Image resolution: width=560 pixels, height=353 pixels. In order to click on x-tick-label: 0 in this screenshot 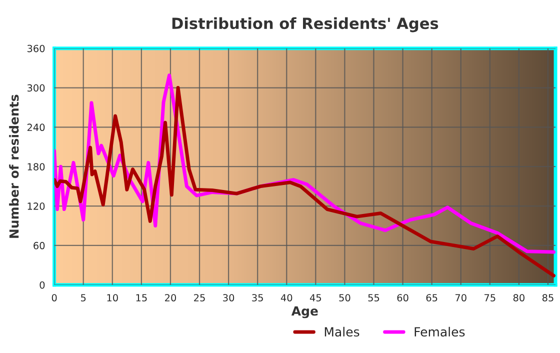, I will do `click(54, 298)`.